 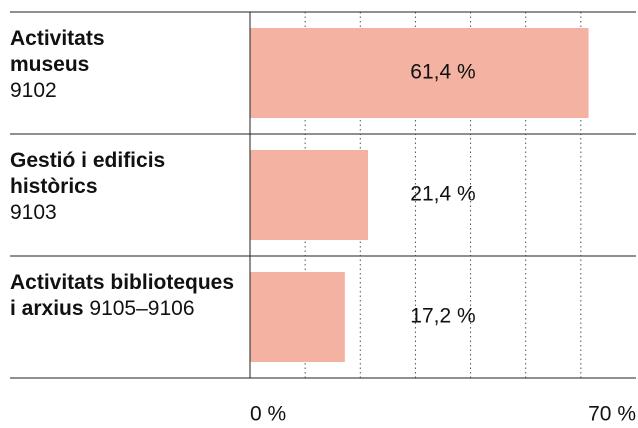 What do you see at coordinates (33, 212) in the screenshot?
I see `category-code: 9103` at bounding box center [33, 212].